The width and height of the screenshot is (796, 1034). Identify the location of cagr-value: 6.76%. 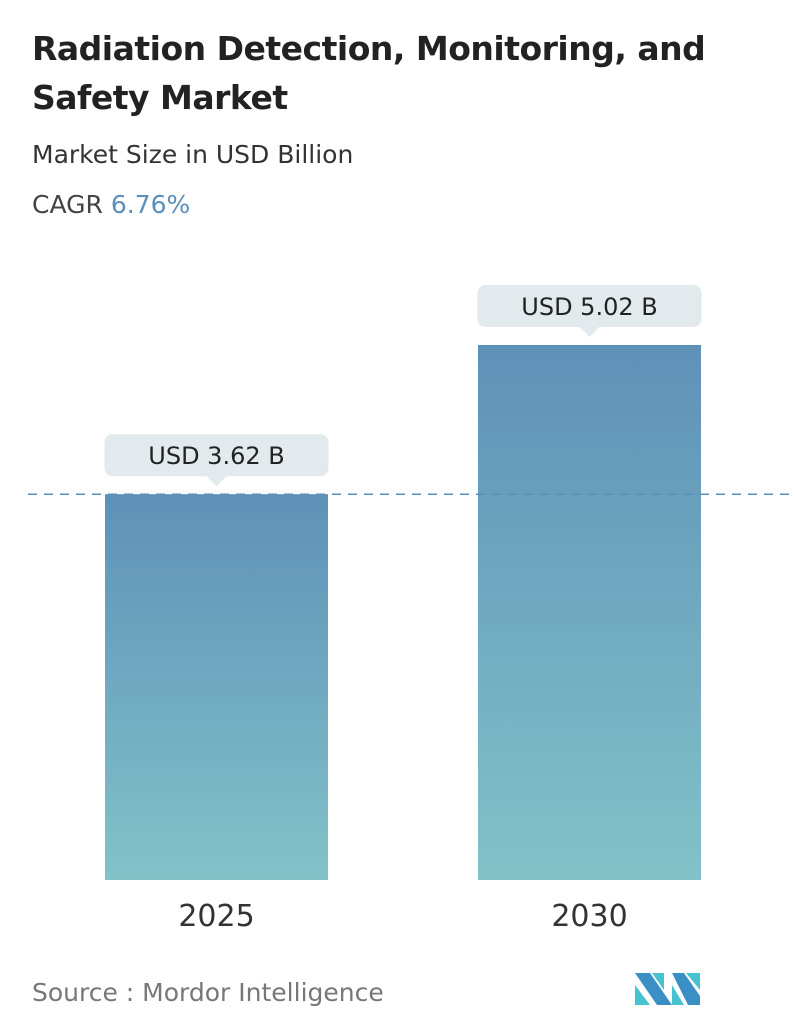
(150, 204).